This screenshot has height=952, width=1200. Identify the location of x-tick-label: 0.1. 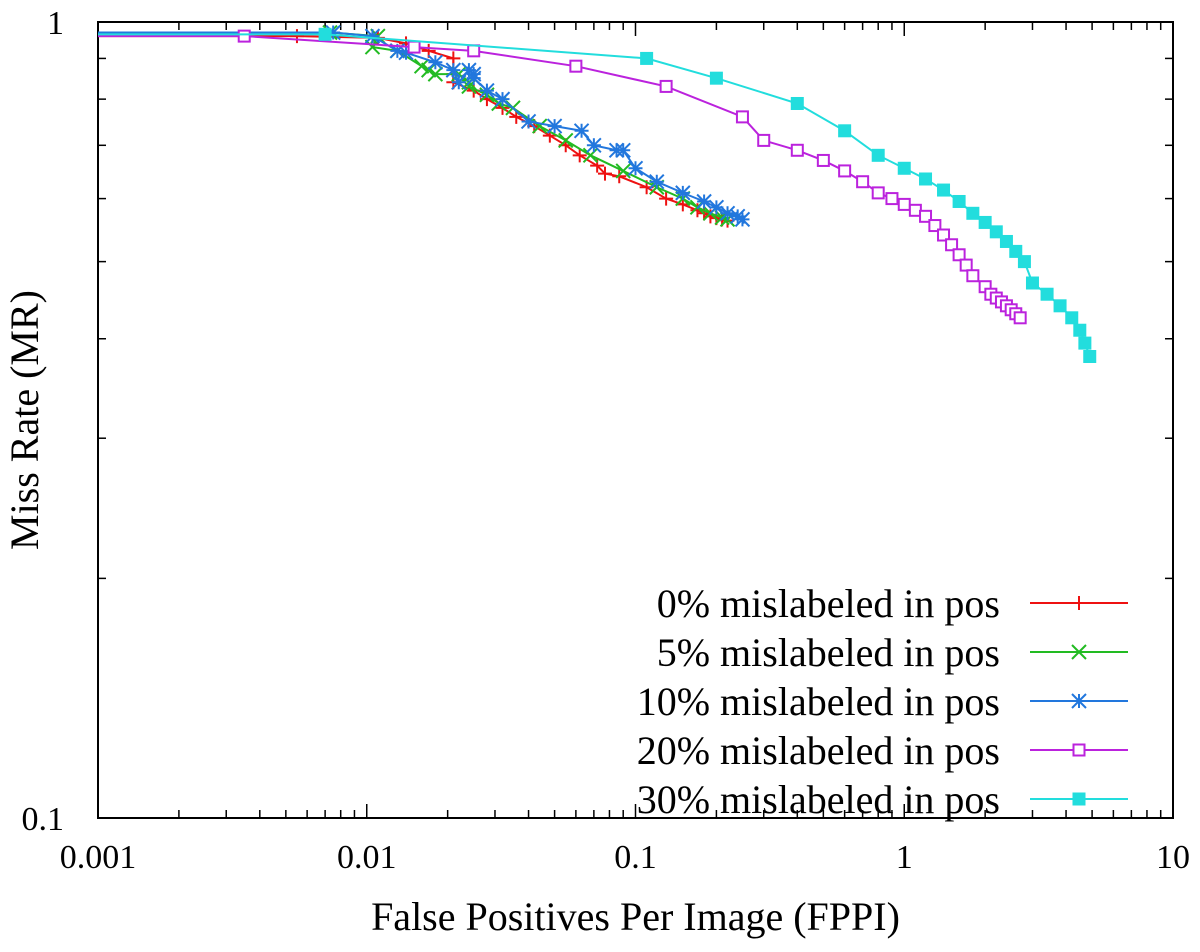
(635, 857).